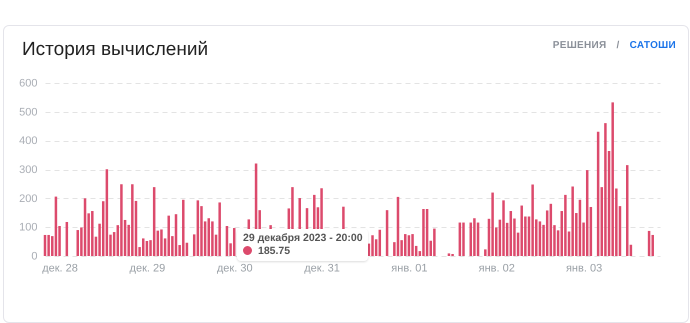  What do you see at coordinates (60, 268) in the screenshot?
I see `x-tick-label: дек. 28` at bounding box center [60, 268].